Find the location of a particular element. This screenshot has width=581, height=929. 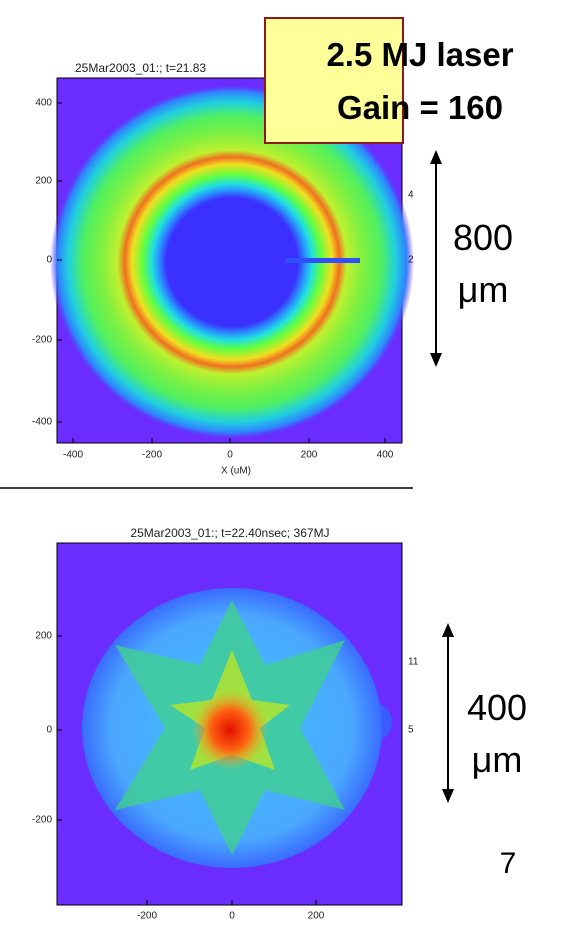

y-tick-label: 400 is located at coordinates (43, 103).